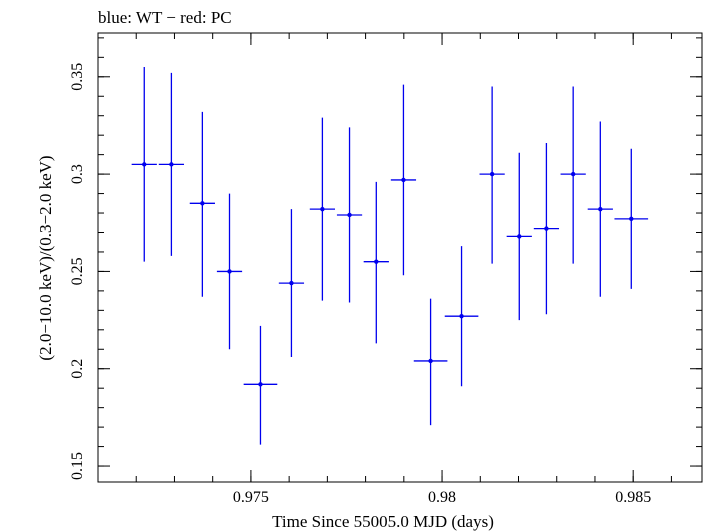  I want to click on y-tick-label: 0.25, so click(77, 271).